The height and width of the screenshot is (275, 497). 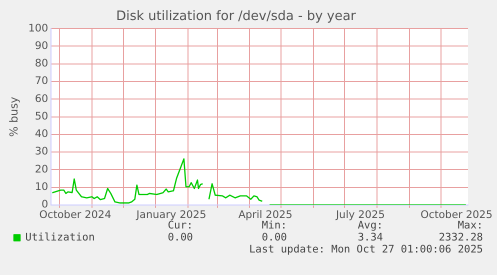 I want to click on y-tick-label: 0, so click(x=45, y=204).